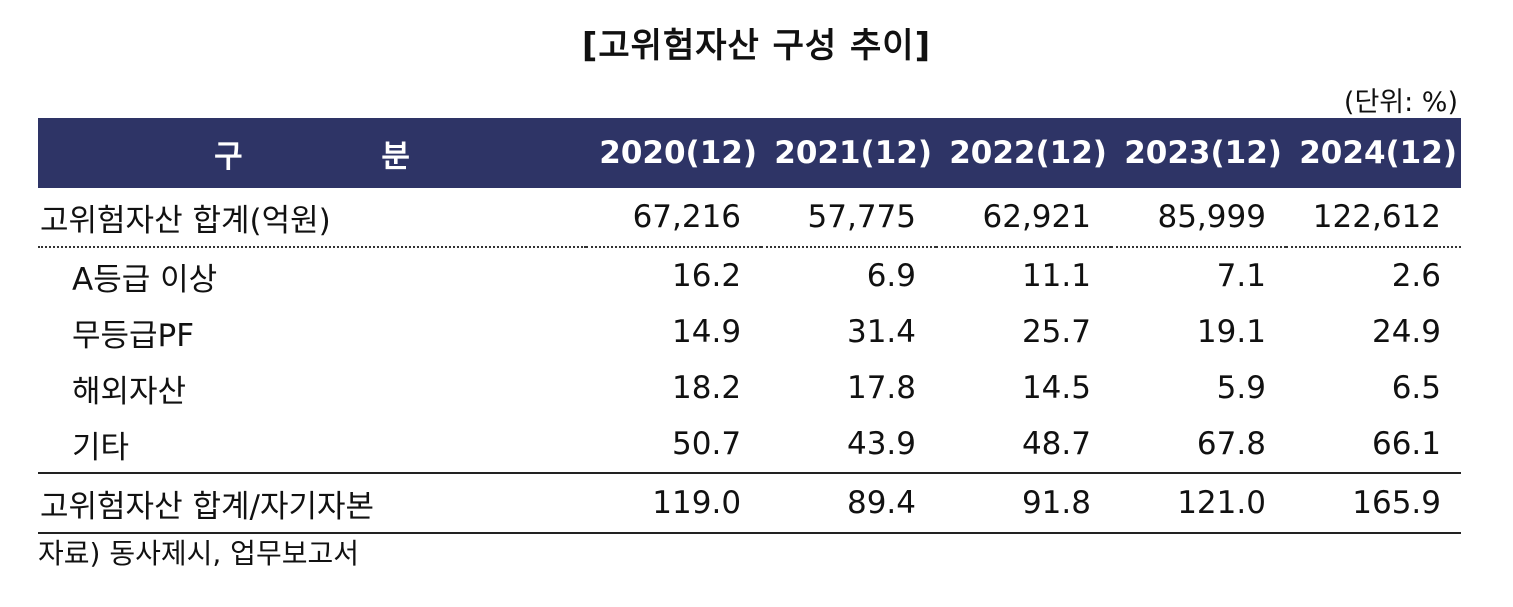  I want to click on row-label: 고위험자산 합계(억원), so click(312, 218).